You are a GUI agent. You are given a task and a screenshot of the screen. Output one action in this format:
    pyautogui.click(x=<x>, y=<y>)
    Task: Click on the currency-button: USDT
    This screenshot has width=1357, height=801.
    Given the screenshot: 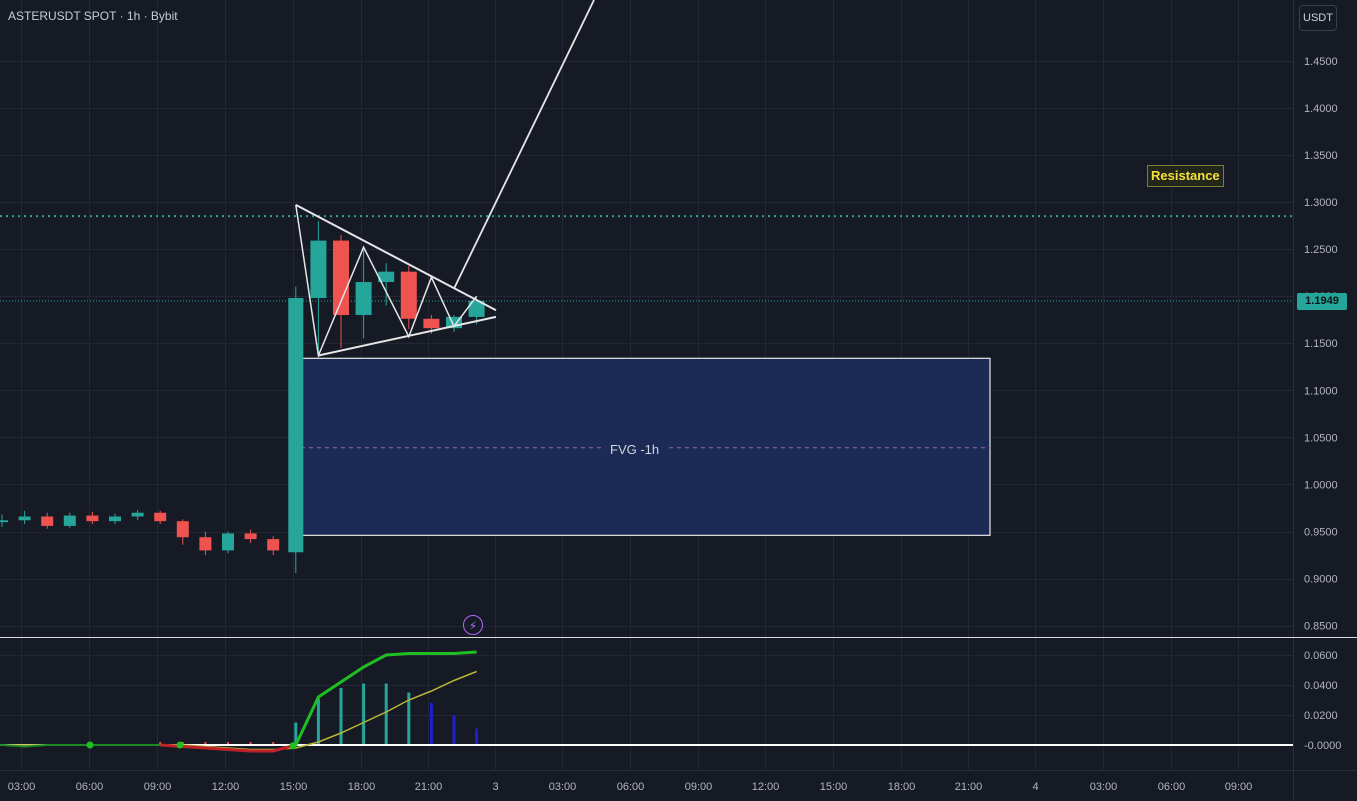 What is the action you would take?
    pyautogui.click(x=1318, y=18)
    